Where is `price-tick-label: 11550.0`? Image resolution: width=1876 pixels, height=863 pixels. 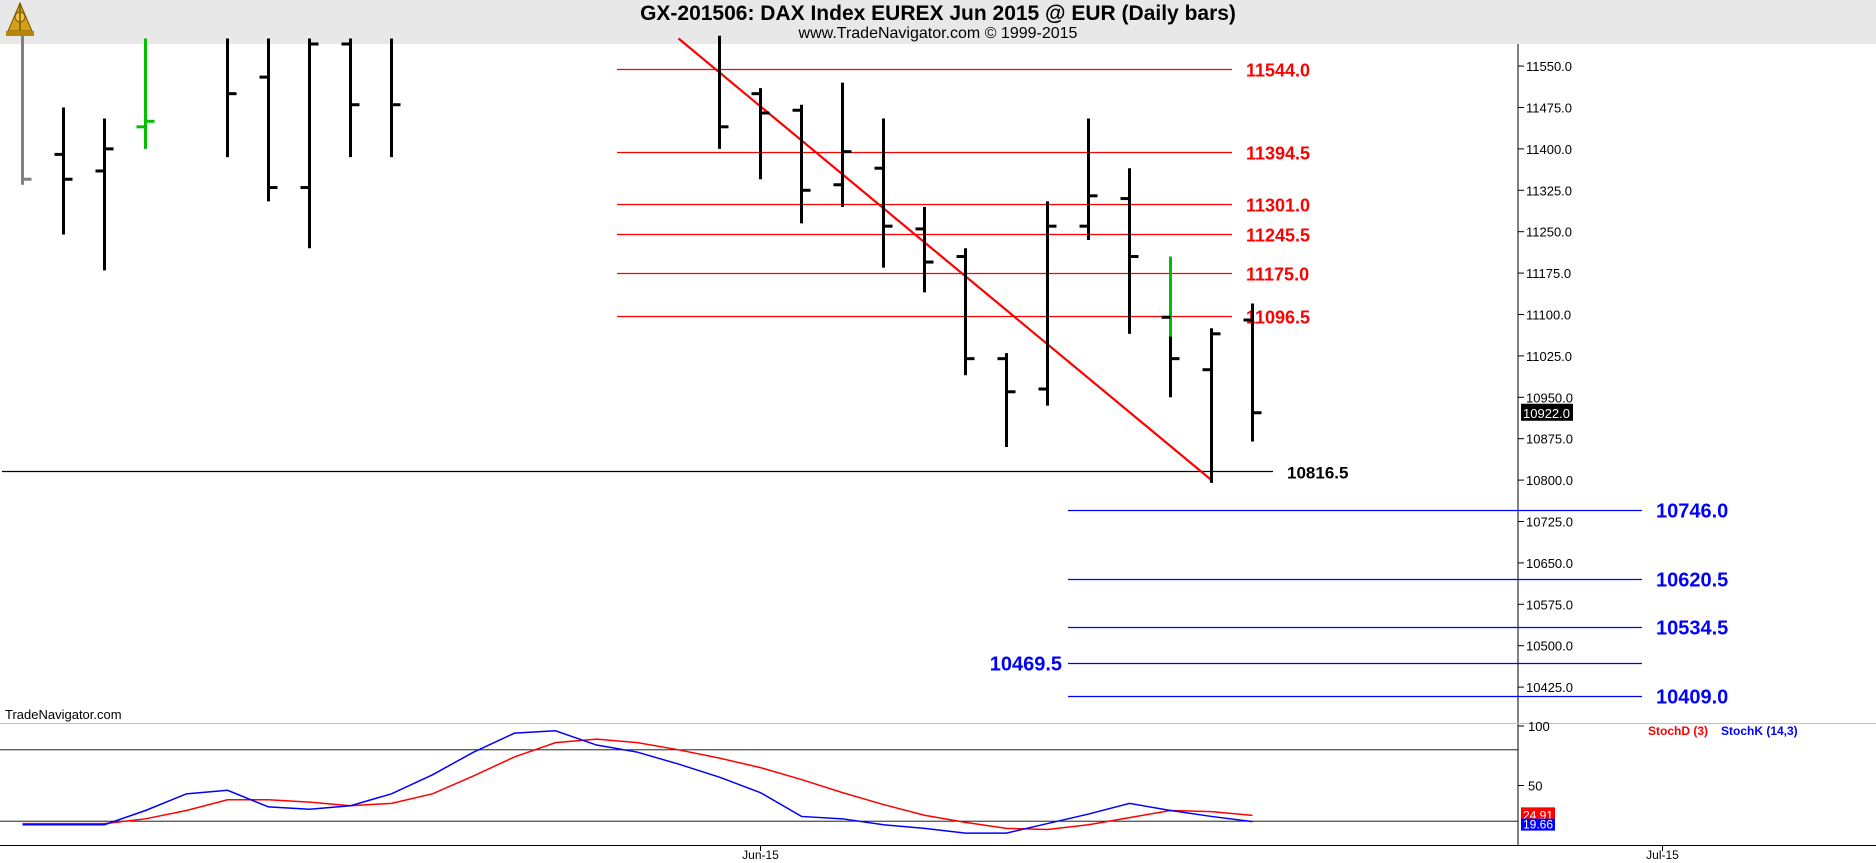
price-tick-label: 11550.0 is located at coordinates (1549, 66).